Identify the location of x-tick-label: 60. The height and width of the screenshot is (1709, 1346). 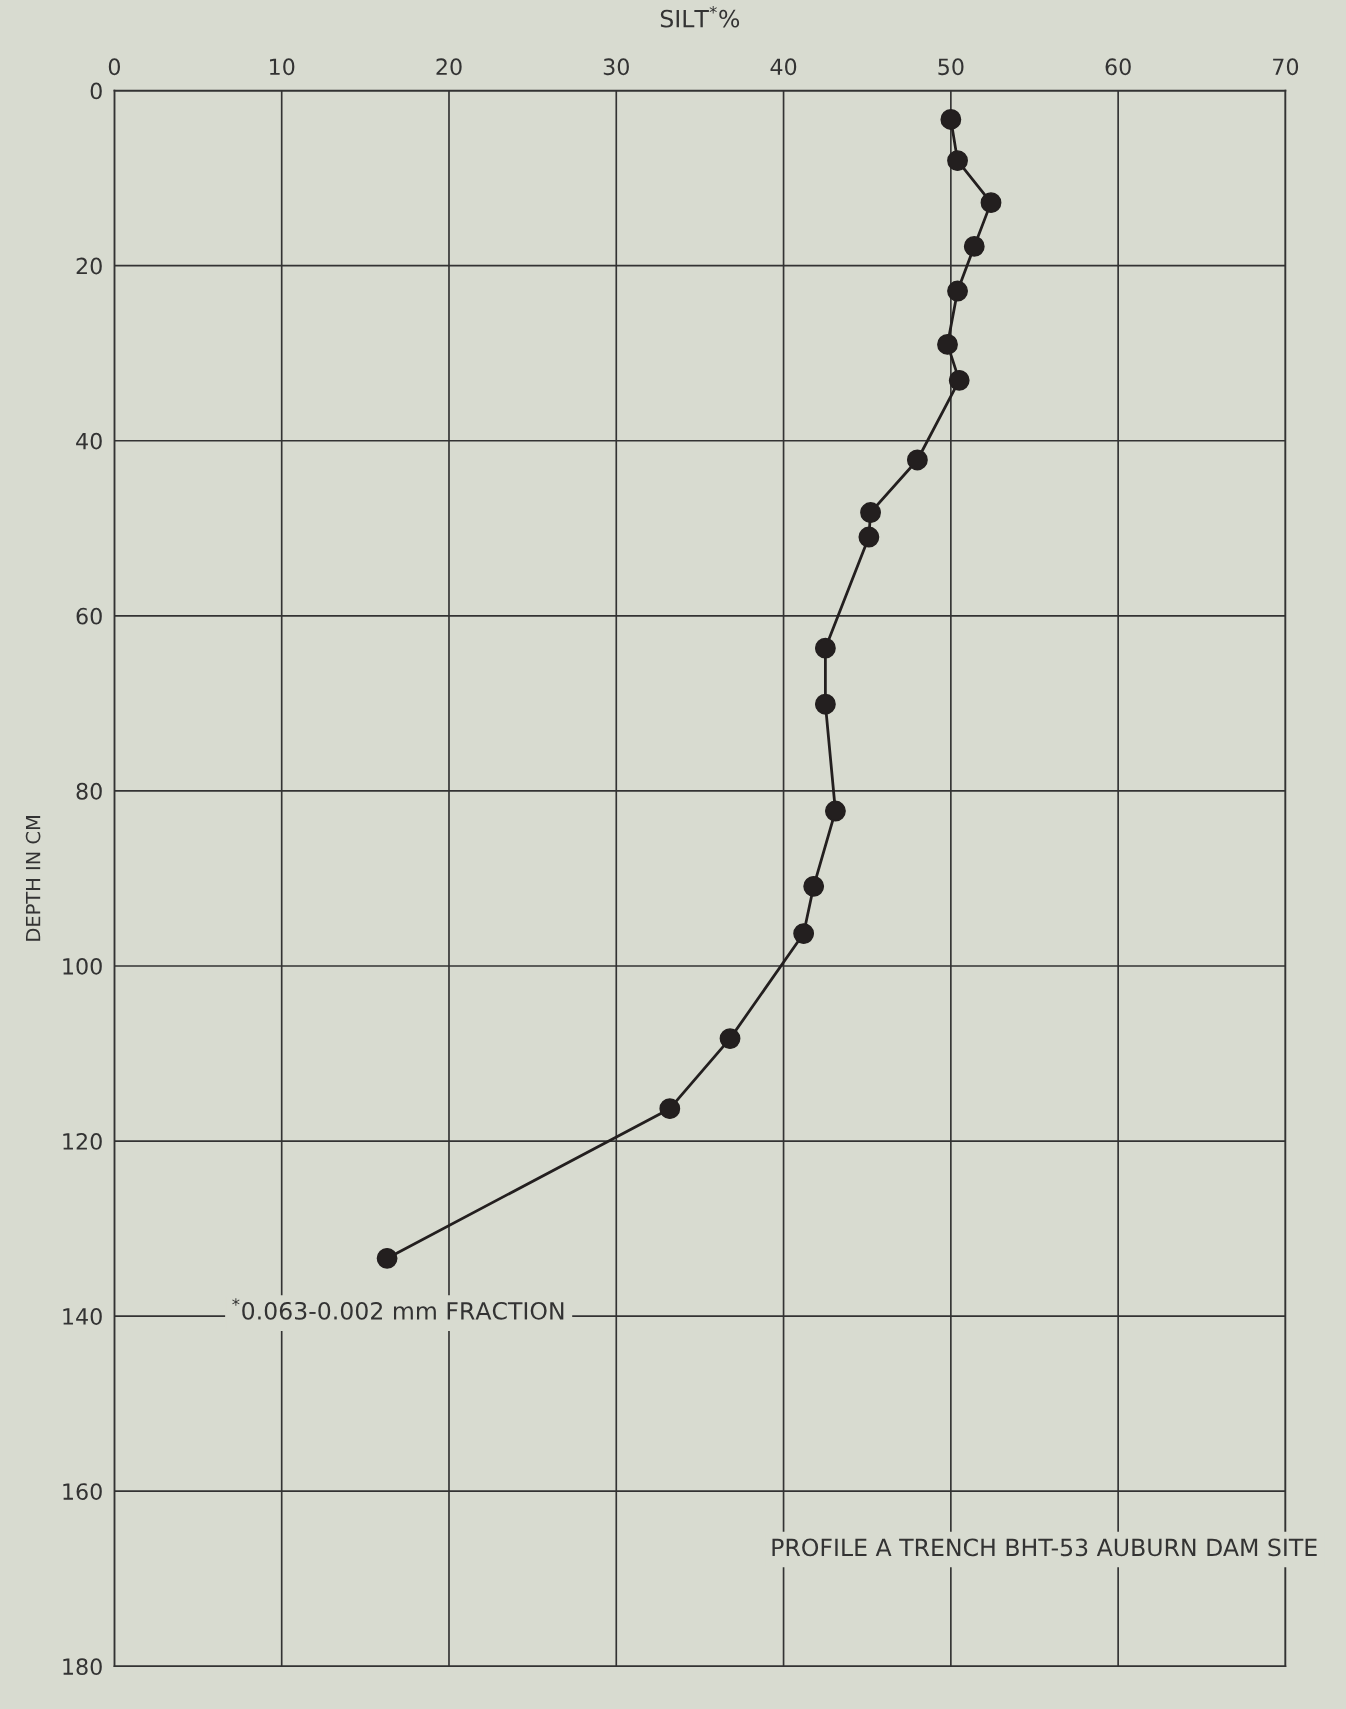
(1118, 67).